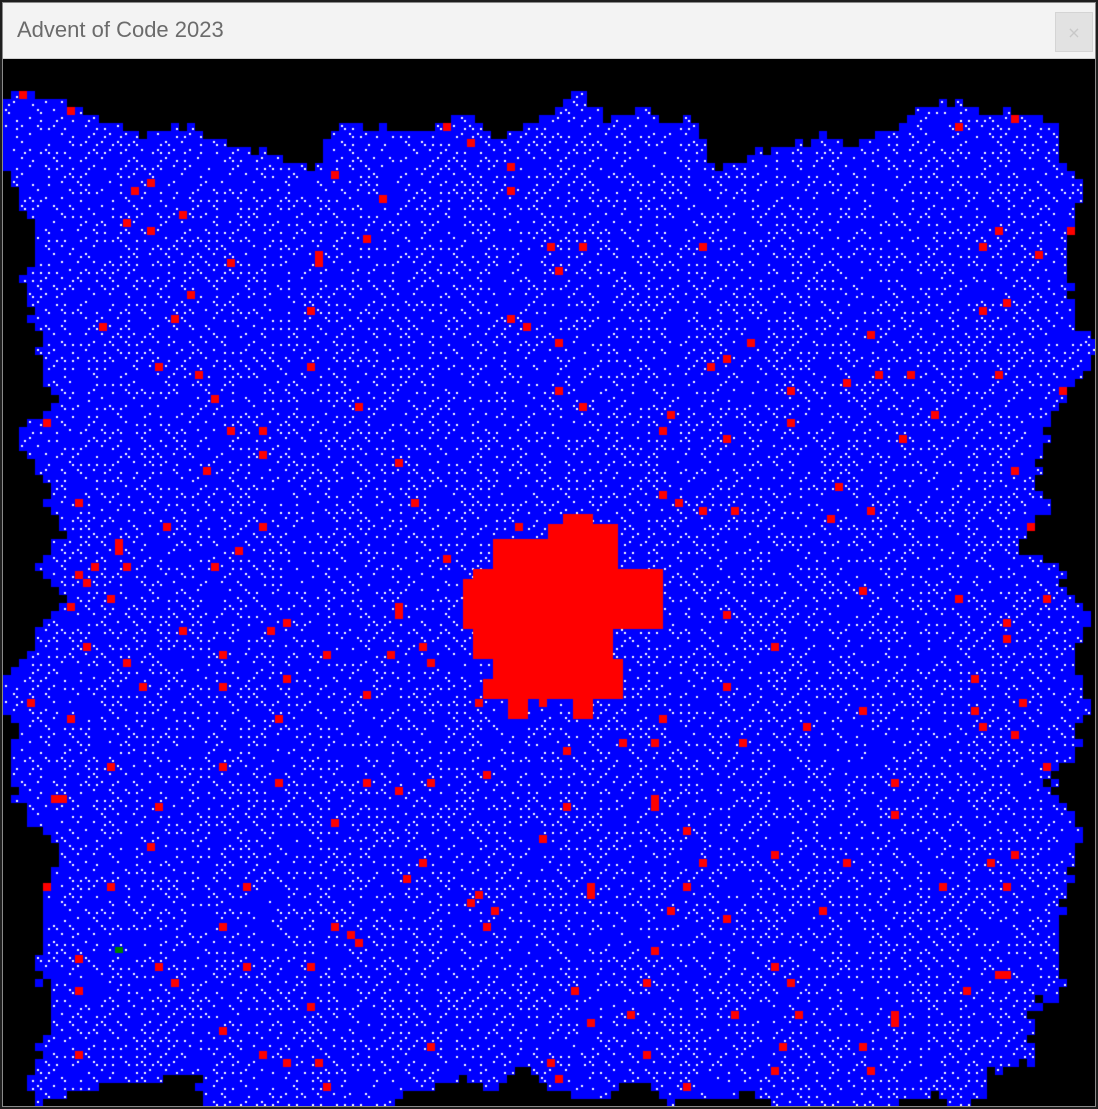 Image resolution: width=1098 pixels, height=1109 pixels. Describe the element at coordinates (120, 29) in the screenshot. I see `window-title: Advent of Code 2023` at that location.